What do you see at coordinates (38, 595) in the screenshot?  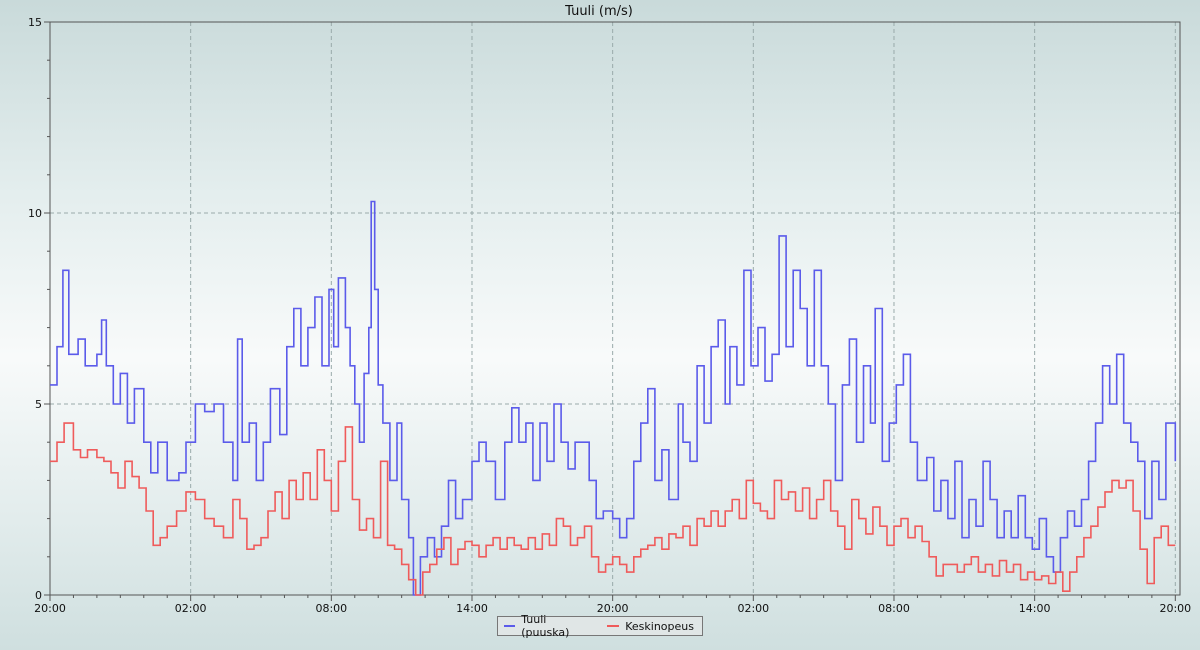 I see `y-tick-label: 0` at bounding box center [38, 595].